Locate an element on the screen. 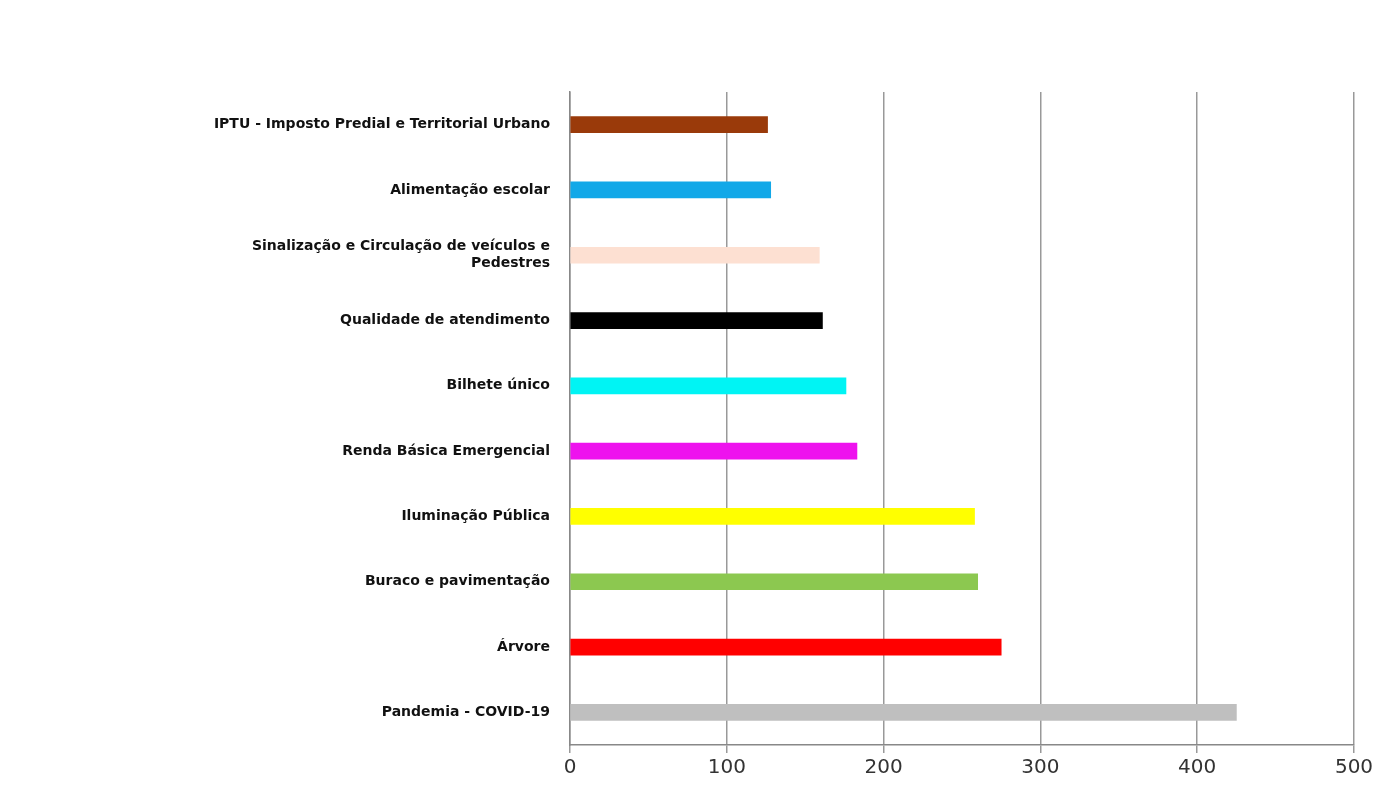  y-tick-label: Buraco e pavimentação is located at coordinates (457, 580).